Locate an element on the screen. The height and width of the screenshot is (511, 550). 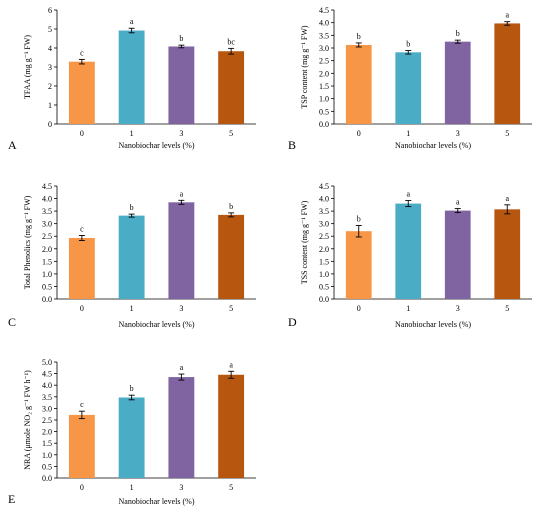
significance-letter: bc is located at coordinates (231, 41).